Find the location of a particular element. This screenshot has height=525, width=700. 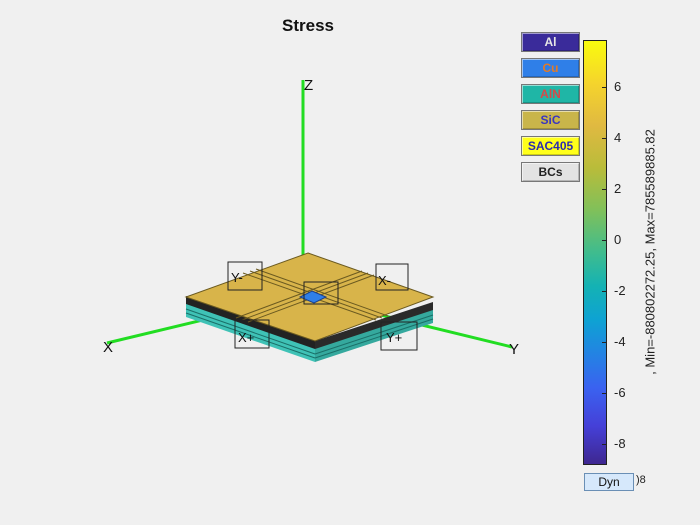

colorbar-tick-label: 4 is located at coordinates (618, 138).